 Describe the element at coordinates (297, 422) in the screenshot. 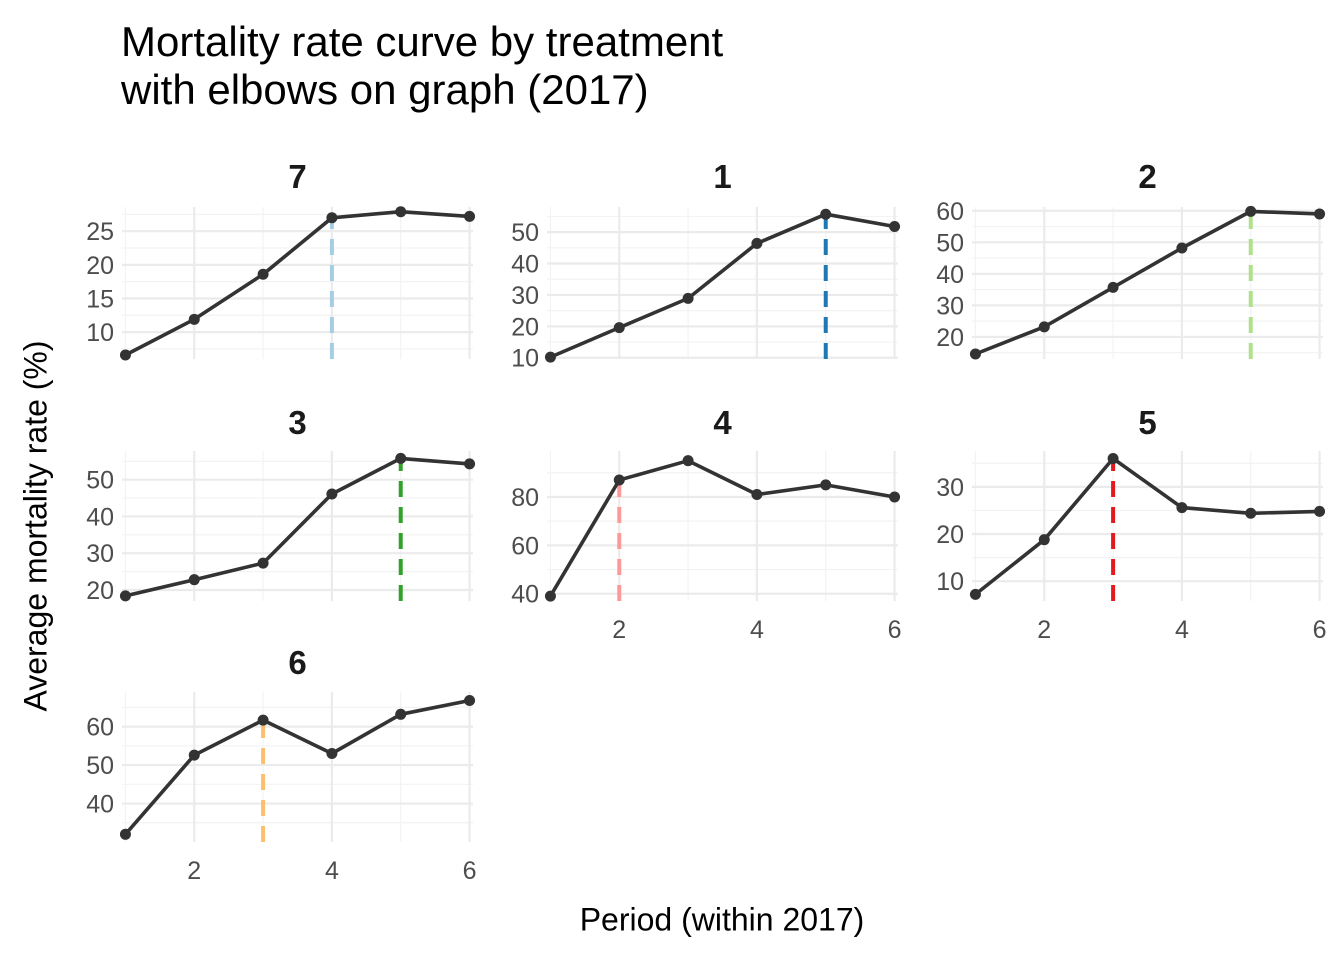

I see `panel-3-strip-title: 3` at that location.